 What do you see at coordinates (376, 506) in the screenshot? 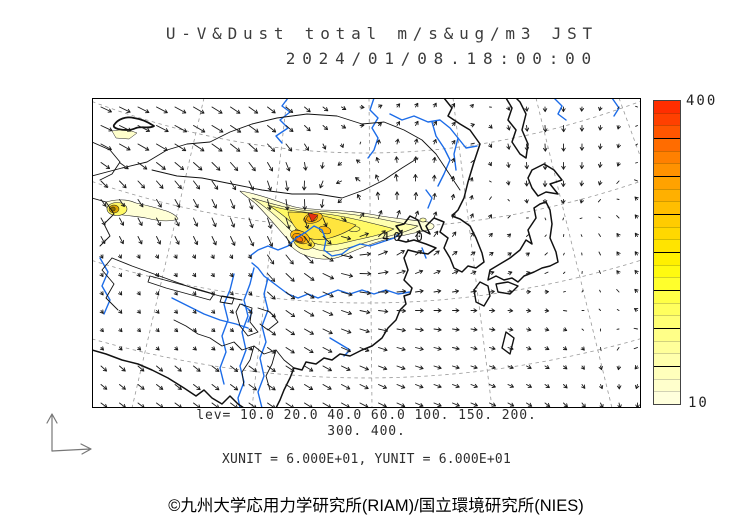
I see `copyright-credit: ©九州大学応用力学研究所(RIAM)/国立環境研究所(NIES)` at bounding box center [376, 506].